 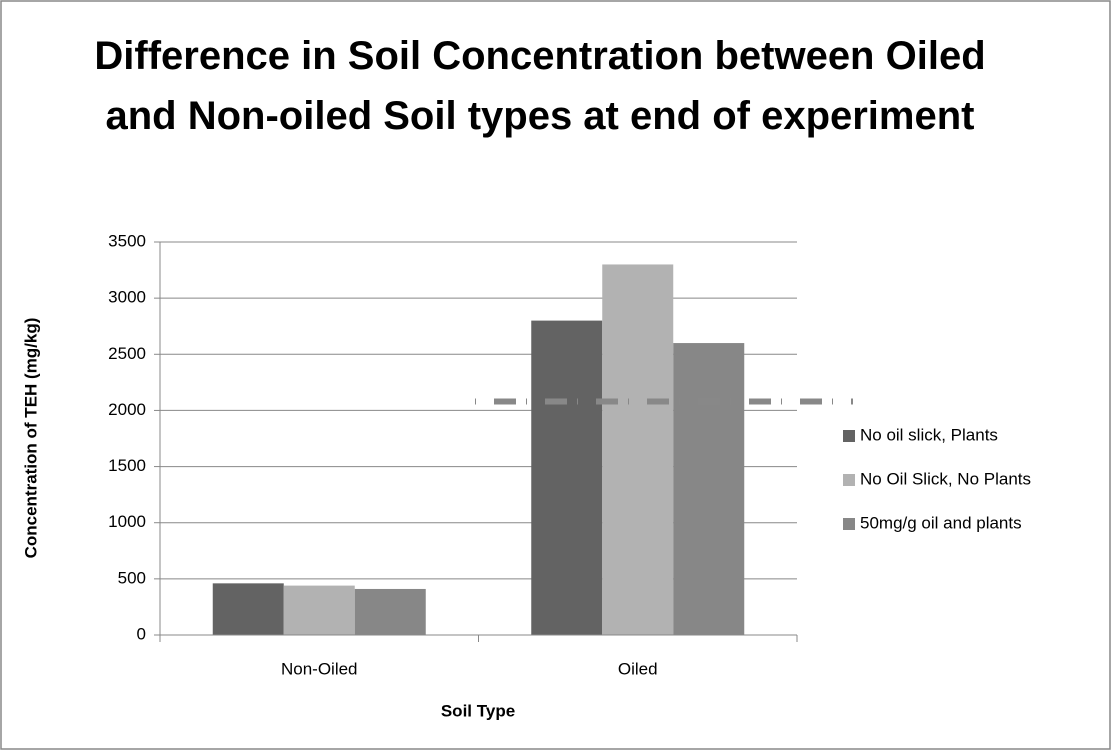 I want to click on x-axis-title: Soil Type, so click(x=478, y=710).